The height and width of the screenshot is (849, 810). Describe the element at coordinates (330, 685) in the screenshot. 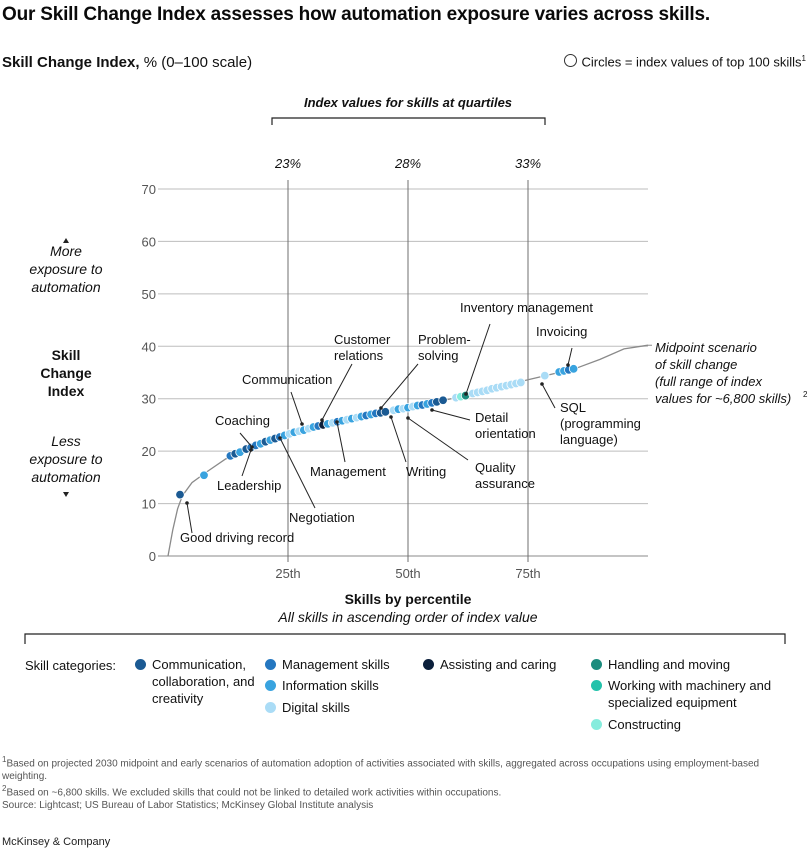

I see `legend-label: Information skills` at that location.